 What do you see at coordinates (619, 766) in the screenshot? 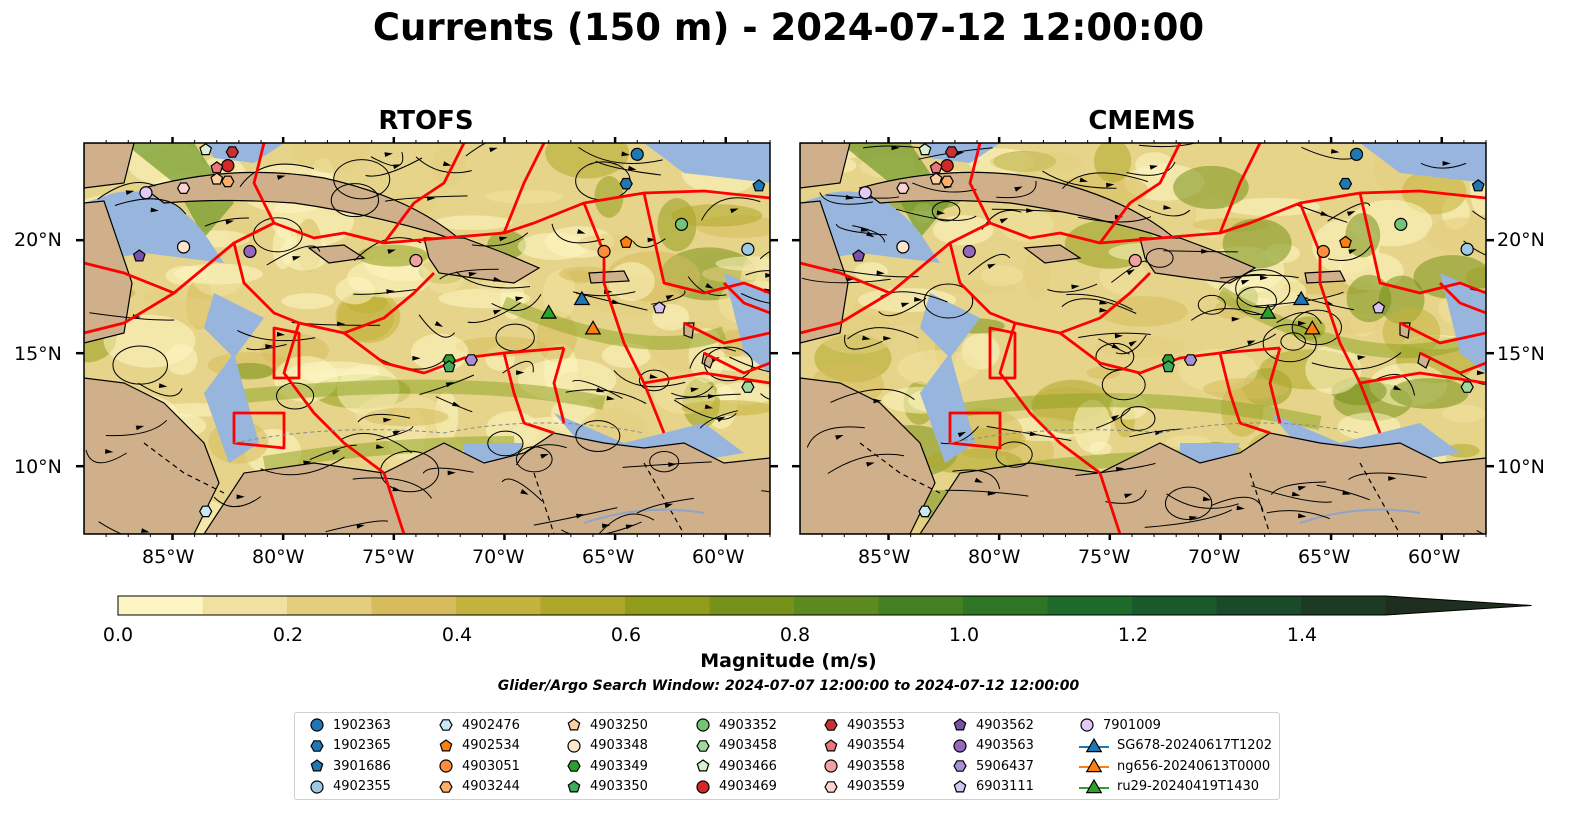
I see `legend-label: 4903349` at bounding box center [619, 766].